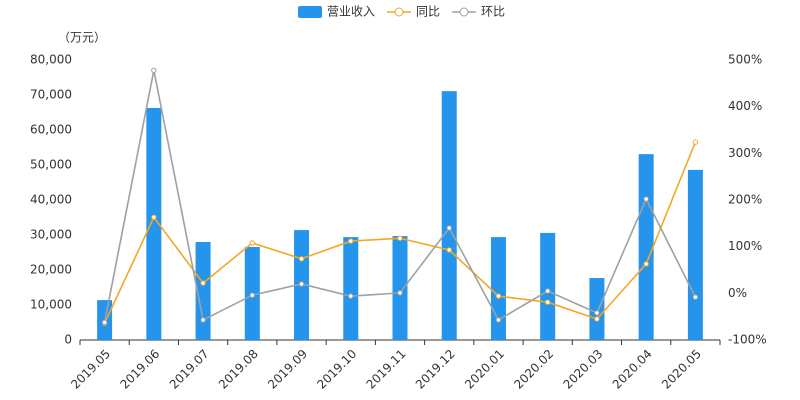  I want to click on x-tick-label: 2020.05, so click(681, 369).